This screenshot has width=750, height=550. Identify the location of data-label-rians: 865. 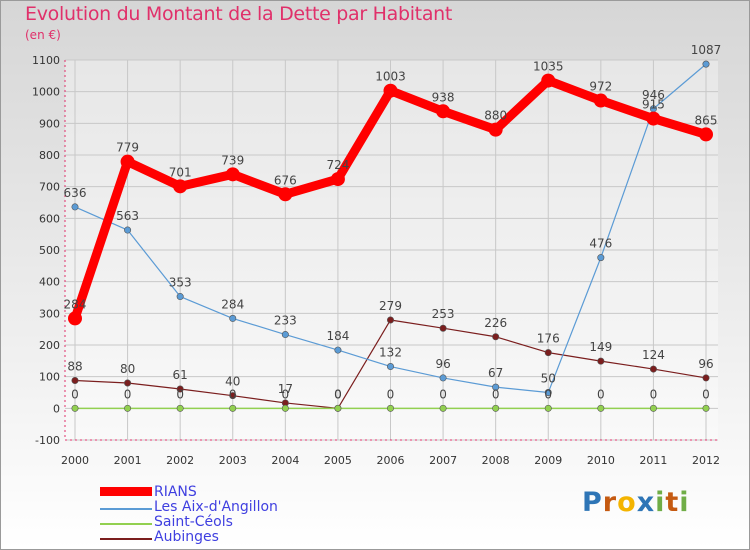
(706, 120).